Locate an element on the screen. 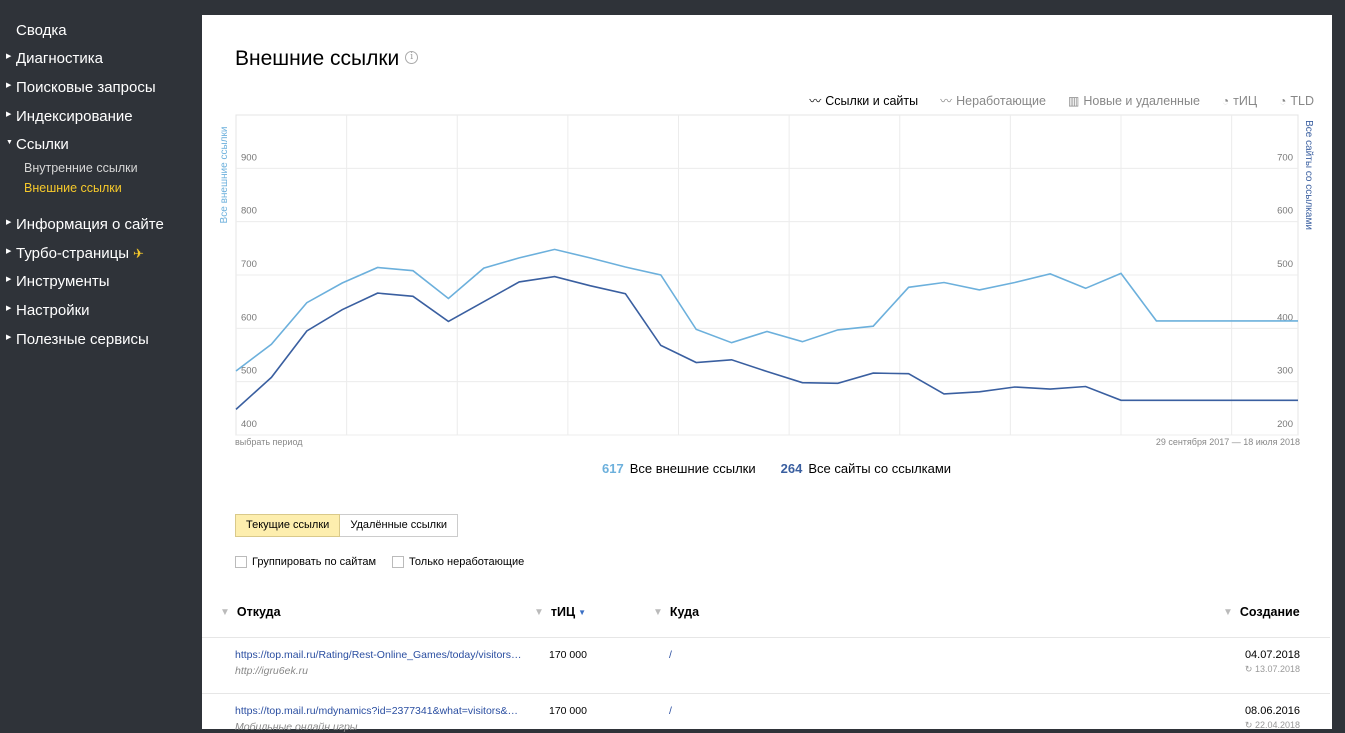 This screenshot has width=1345, height=733. info-icon: i is located at coordinates (412, 57).